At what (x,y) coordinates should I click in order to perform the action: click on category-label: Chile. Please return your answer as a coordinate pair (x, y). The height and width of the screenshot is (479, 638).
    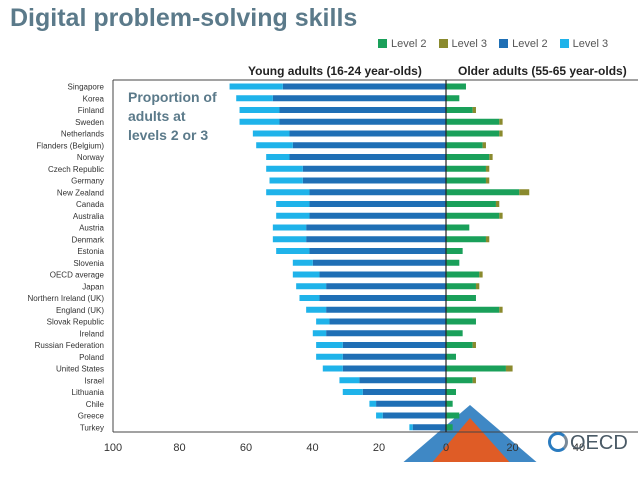
    Looking at the image, I should click on (95, 404).